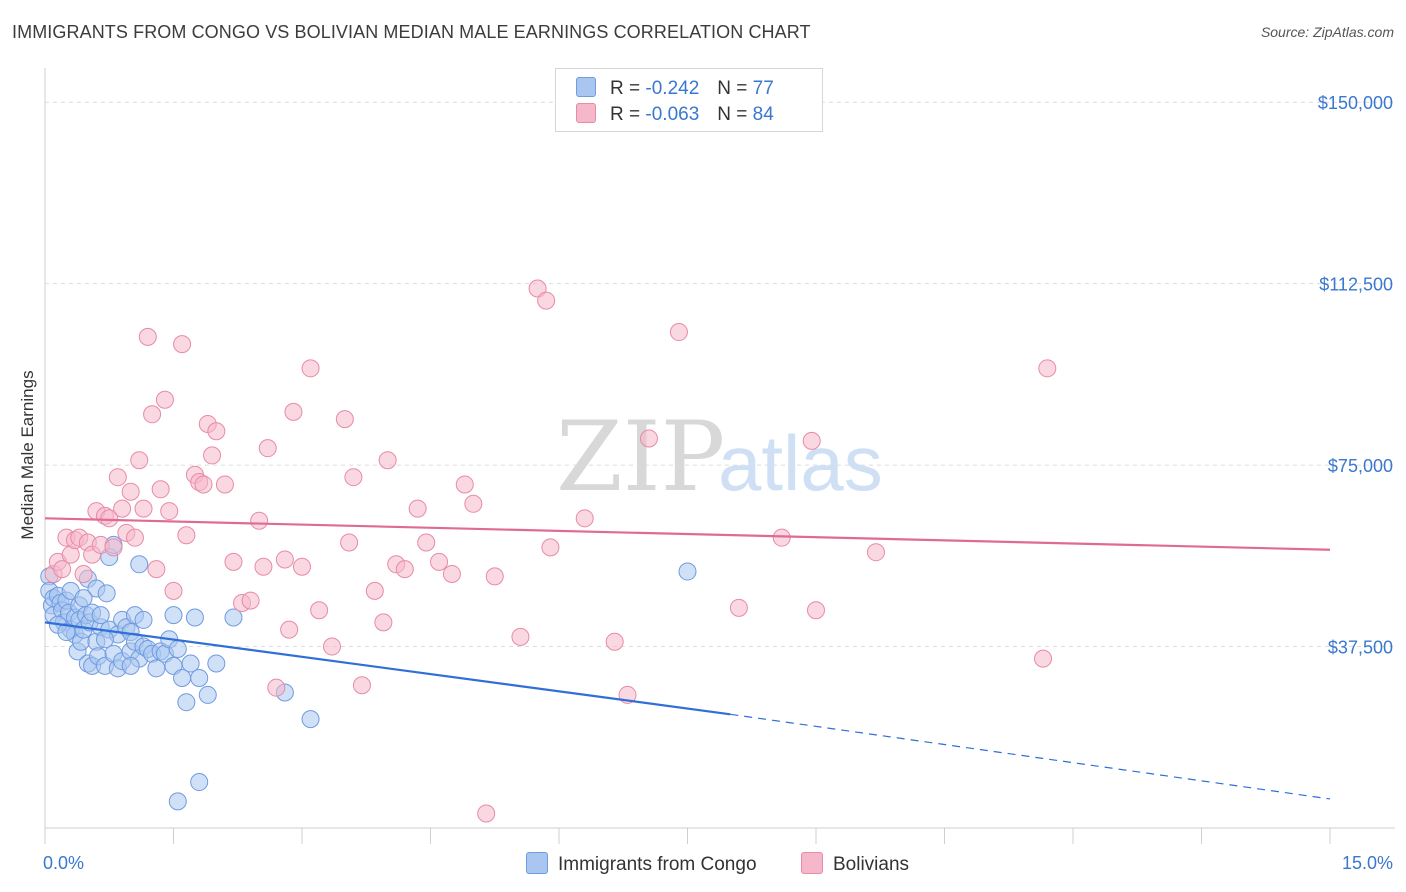 The width and height of the screenshot is (1406, 892). Describe the element at coordinates (763, 114) in the screenshot. I see `legend-n-value: 84` at that location.